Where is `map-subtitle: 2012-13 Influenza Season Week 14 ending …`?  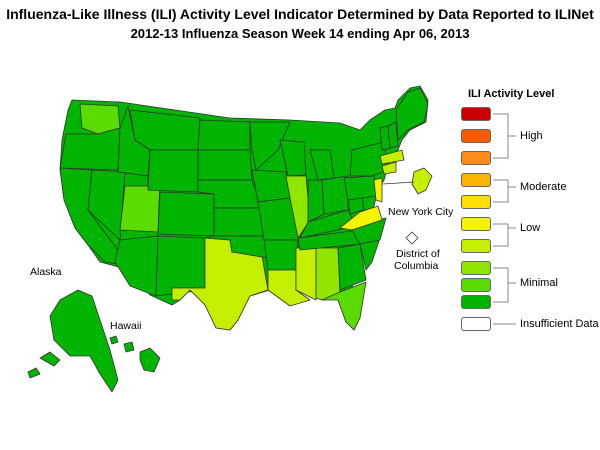
map-subtitle: 2012-13 Influenza Season Week 14 ending … is located at coordinates (300, 33).